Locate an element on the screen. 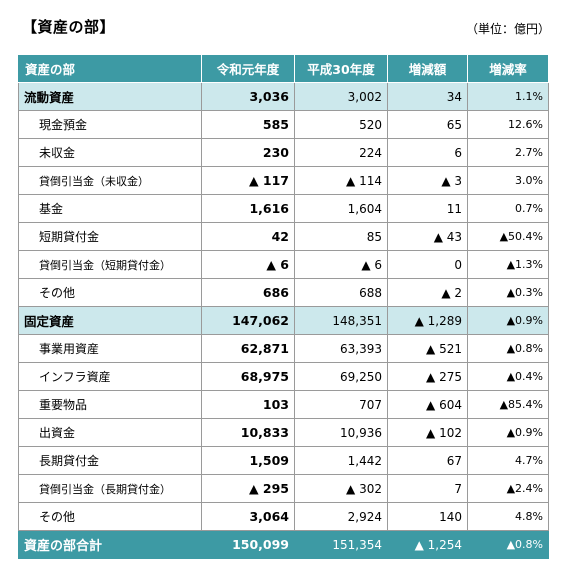 The height and width of the screenshot is (562, 568). row-name: 出資金 is located at coordinates (110, 432).